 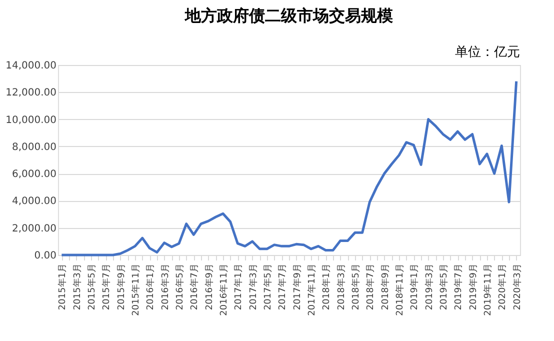 I want to click on x-tick-label: 2018年1月, so click(x=326, y=287).